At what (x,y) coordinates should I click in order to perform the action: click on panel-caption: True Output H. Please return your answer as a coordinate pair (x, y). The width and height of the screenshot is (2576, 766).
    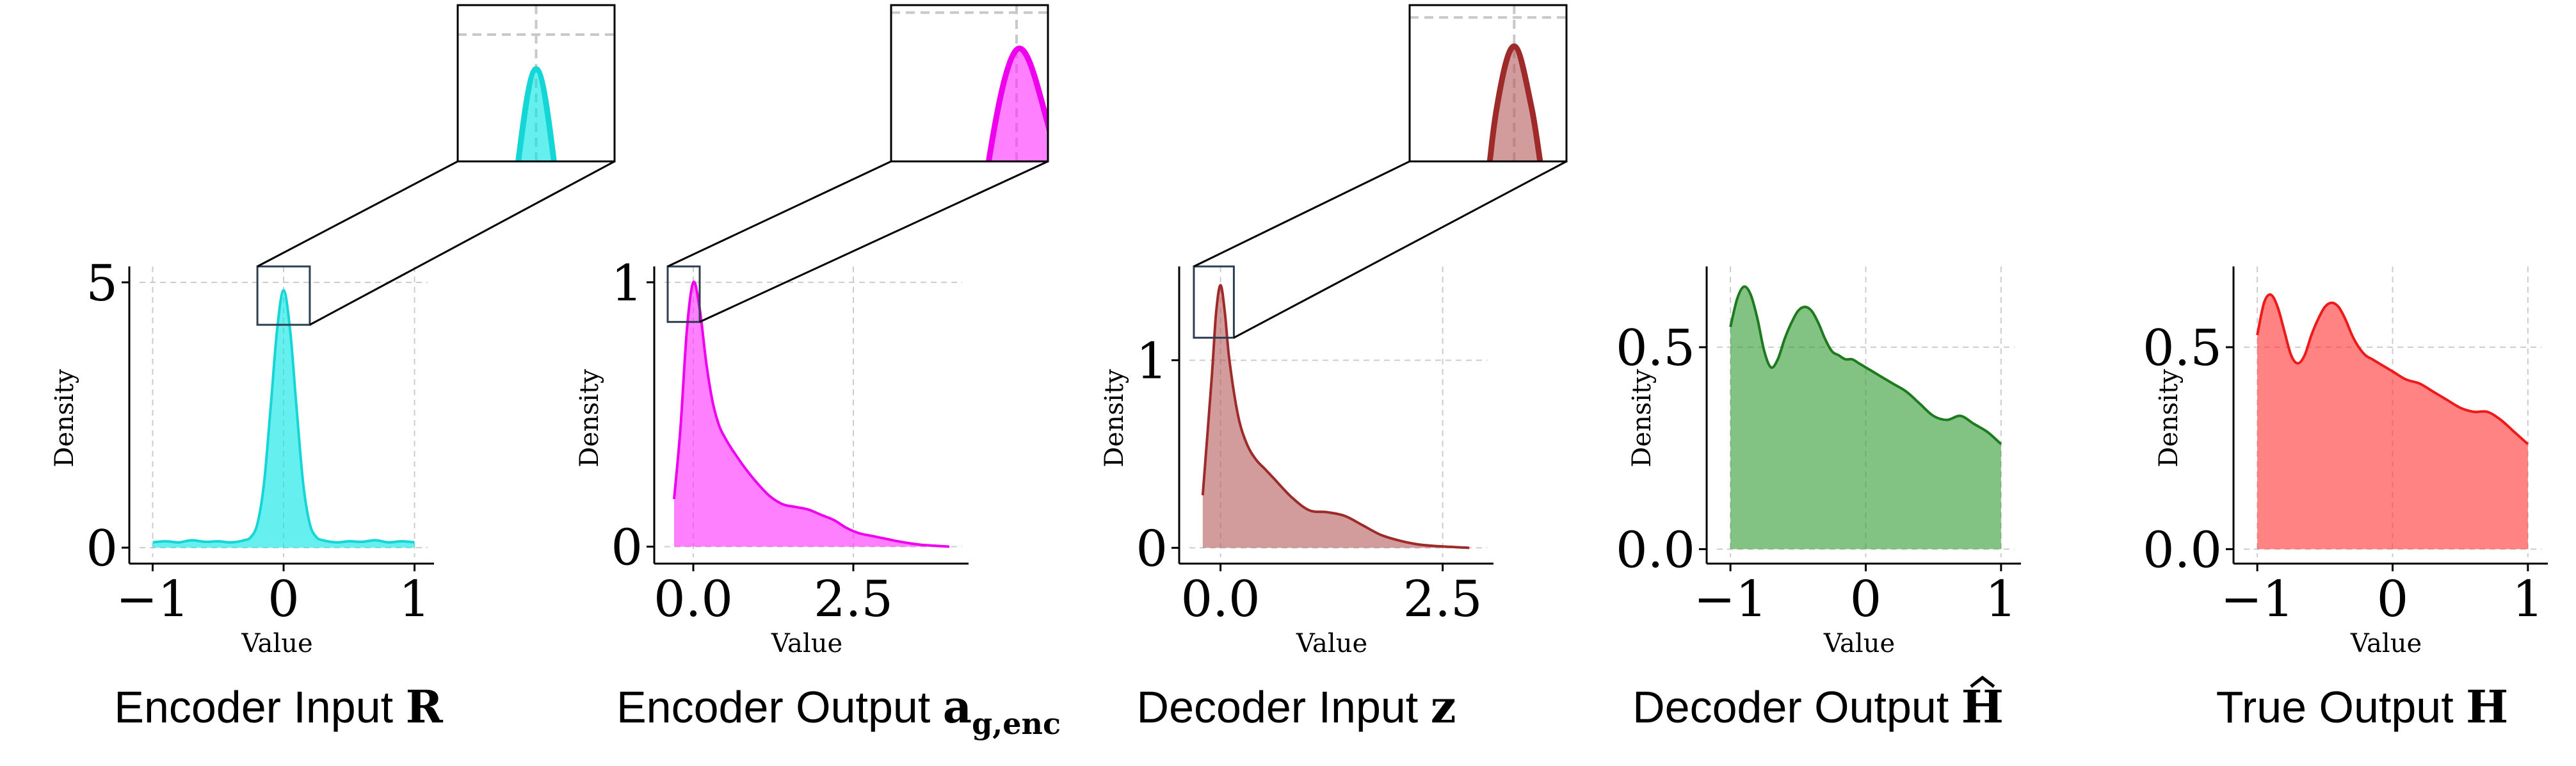
    Looking at the image, I should click on (2362, 707).